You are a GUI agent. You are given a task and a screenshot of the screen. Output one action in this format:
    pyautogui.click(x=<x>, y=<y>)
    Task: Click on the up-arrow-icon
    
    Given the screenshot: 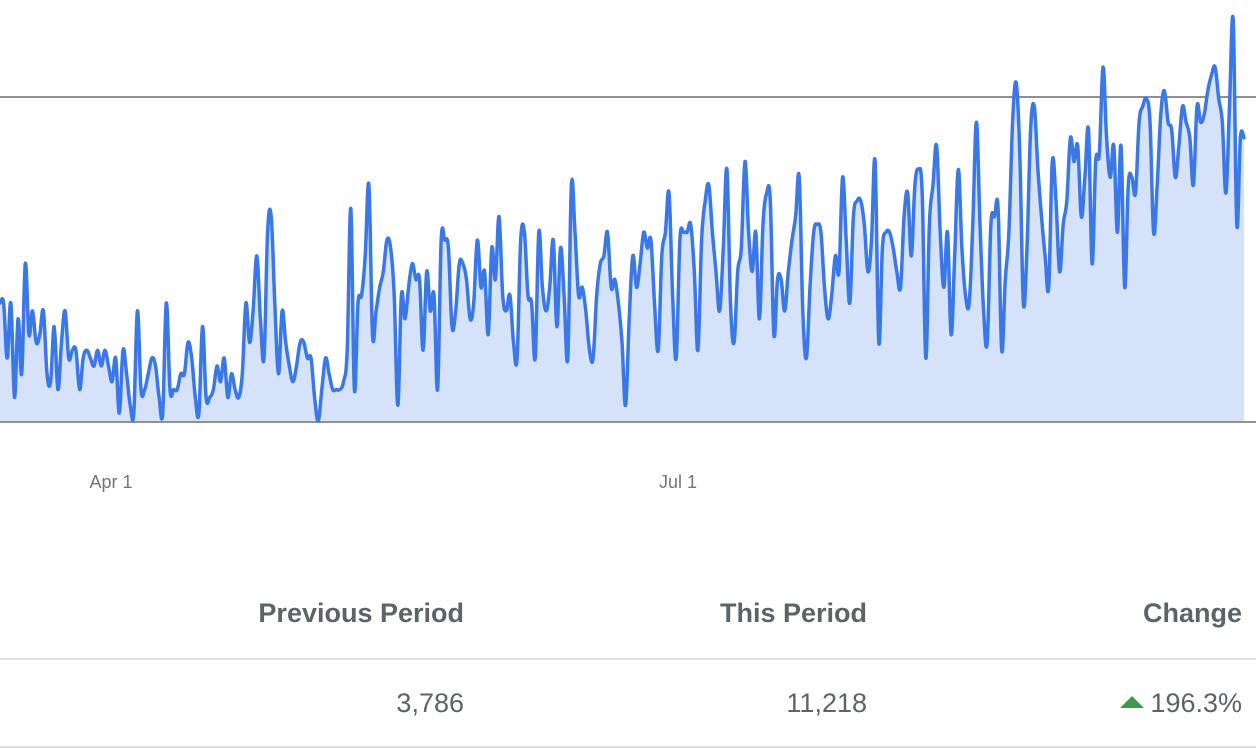 What is the action you would take?
    pyautogui.click(x=1132, y=702)
    